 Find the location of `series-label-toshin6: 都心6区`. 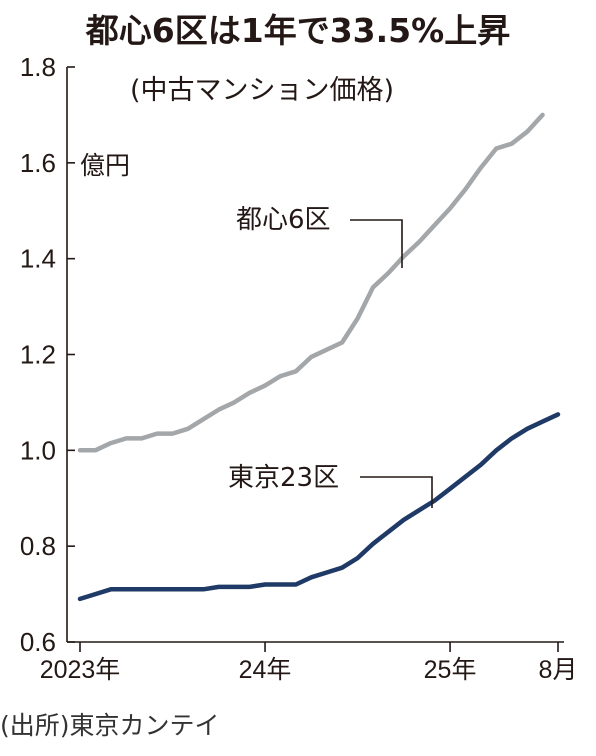

series-label-toshin6: 都心6区 is located at coordinates (283, 220).